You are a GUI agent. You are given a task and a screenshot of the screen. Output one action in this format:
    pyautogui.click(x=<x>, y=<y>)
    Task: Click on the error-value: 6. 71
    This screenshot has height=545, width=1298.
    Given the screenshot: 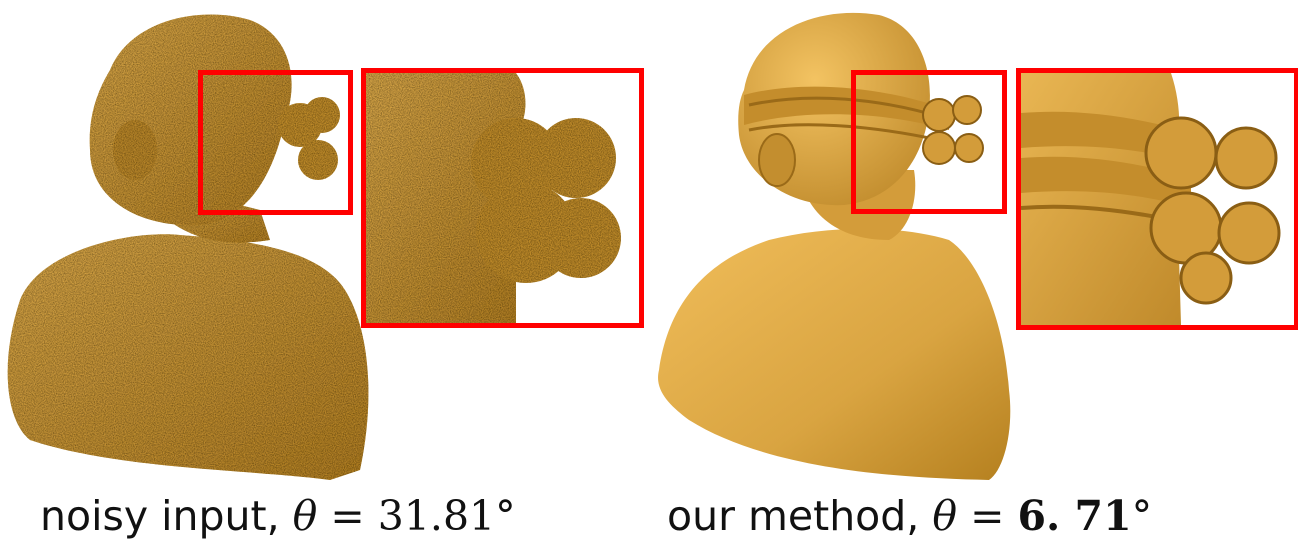 What is the action you would take?
    pyautogui.click(x=1074, y=516)
    